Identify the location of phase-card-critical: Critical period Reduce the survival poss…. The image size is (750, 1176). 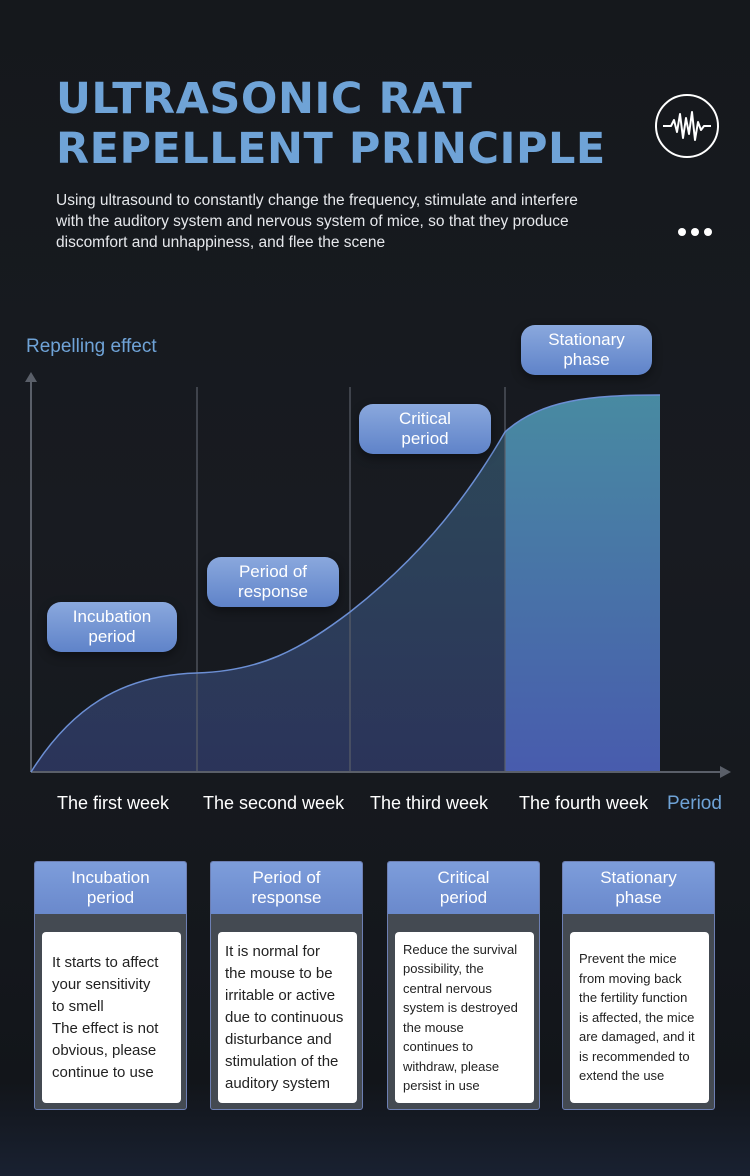
(463, 985).